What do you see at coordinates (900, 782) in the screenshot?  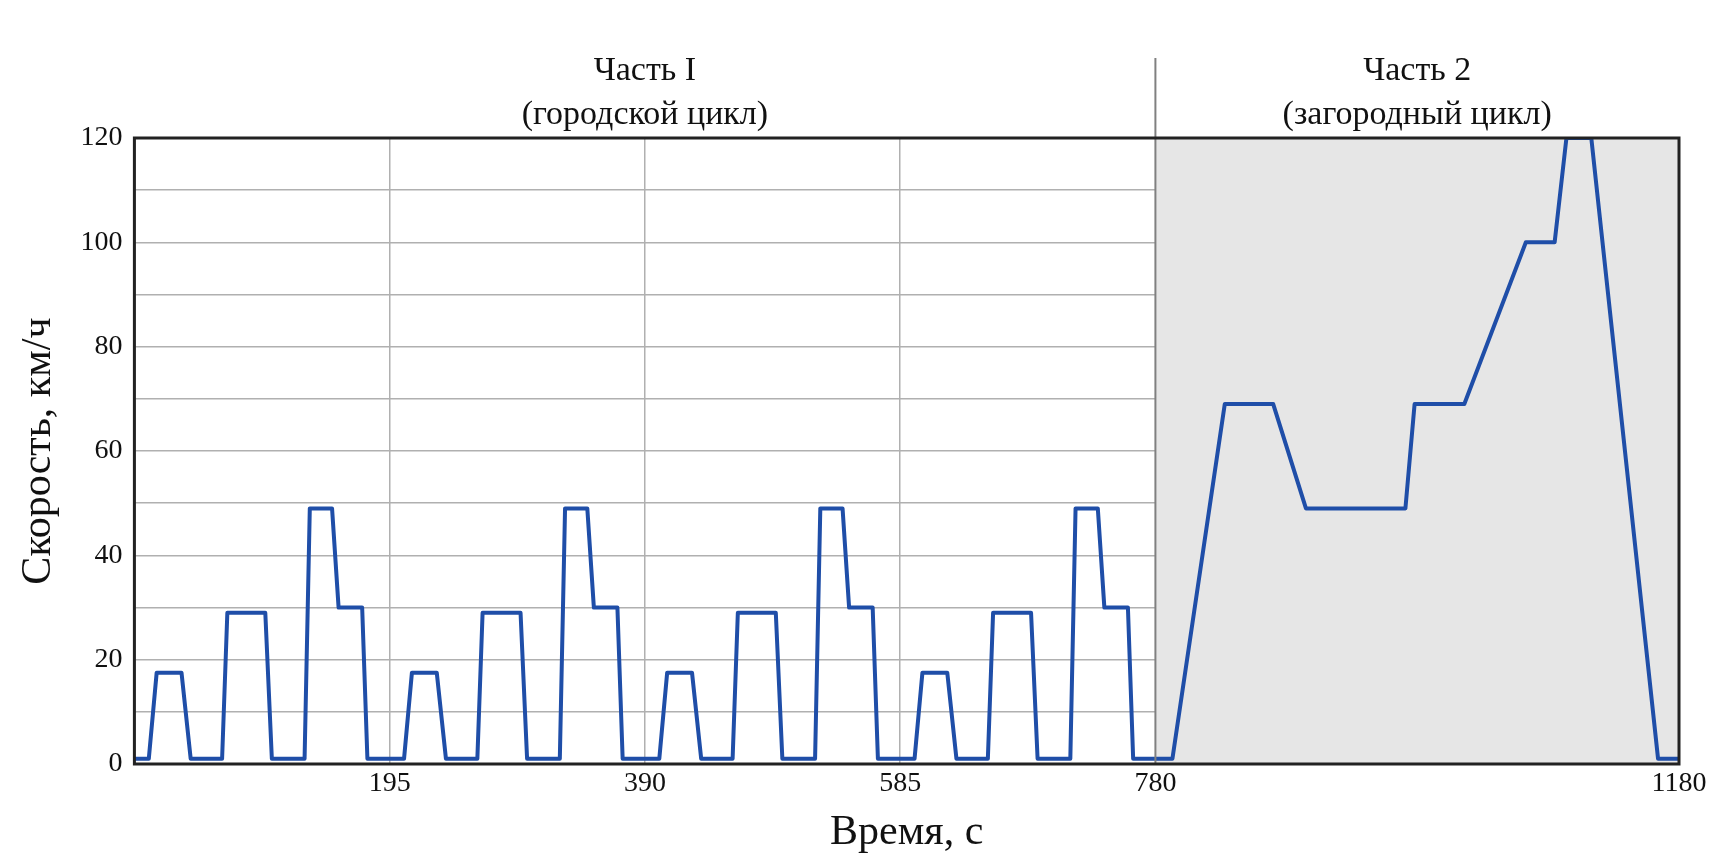 I see `x-tick-label: 585` at bounding box center [900, 782].